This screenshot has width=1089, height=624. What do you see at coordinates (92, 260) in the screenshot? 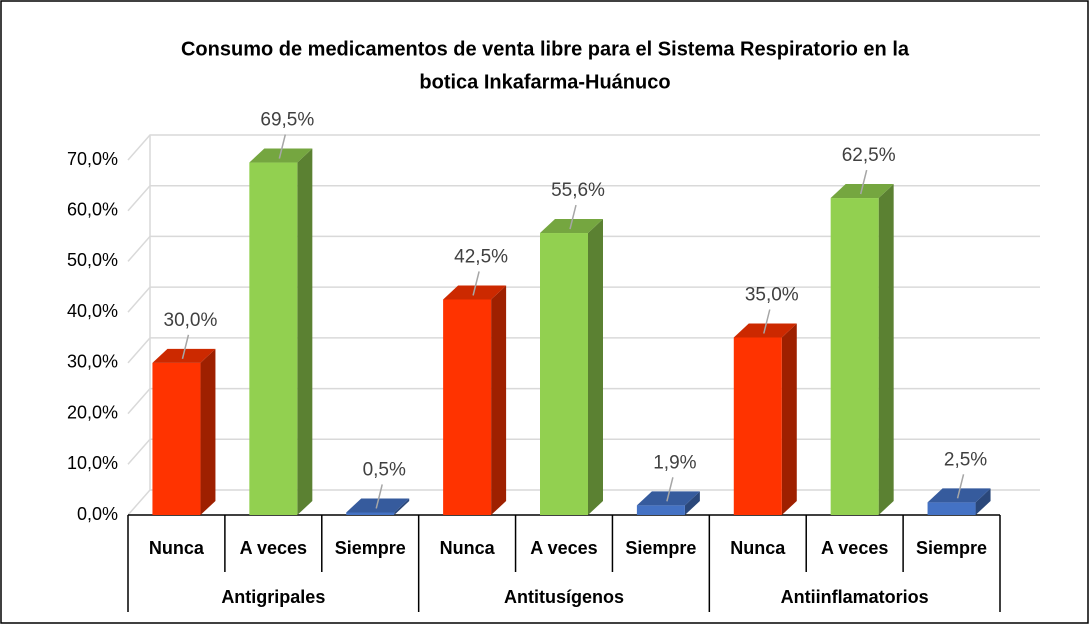
I see `y-tick-label: 50,0%` at bounding box center [92, 260].